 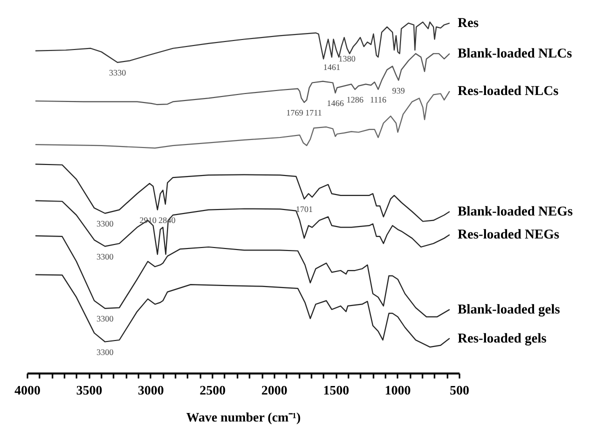 What do you see at coordinates (274, 390) in the screenshot?
I see `x-tick-label: 2000` at bounding box center [274, 390].